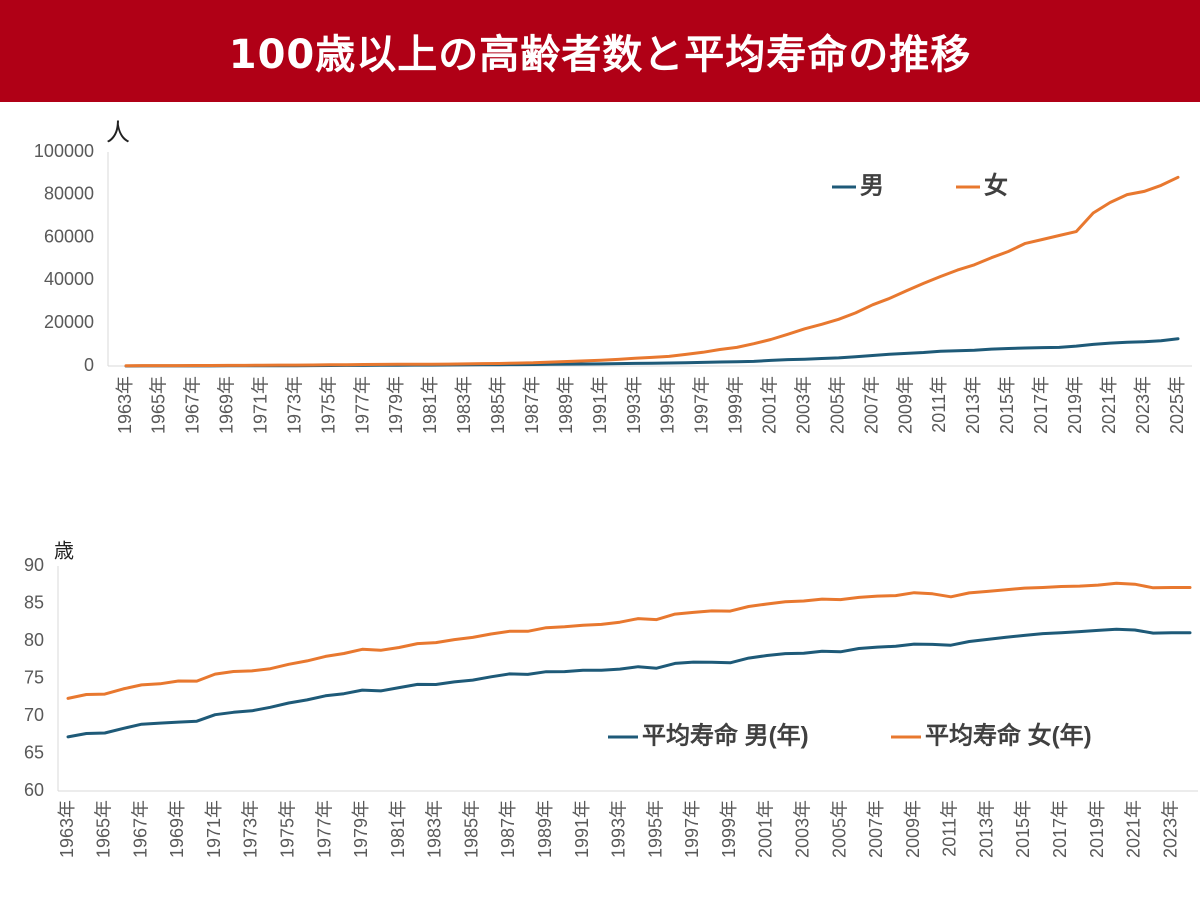 The image size is (1200, 900). Describe the element at coordinates (361, 829) in the screenshot. I see `bottom-x-tick-label: 1979年` at that location.